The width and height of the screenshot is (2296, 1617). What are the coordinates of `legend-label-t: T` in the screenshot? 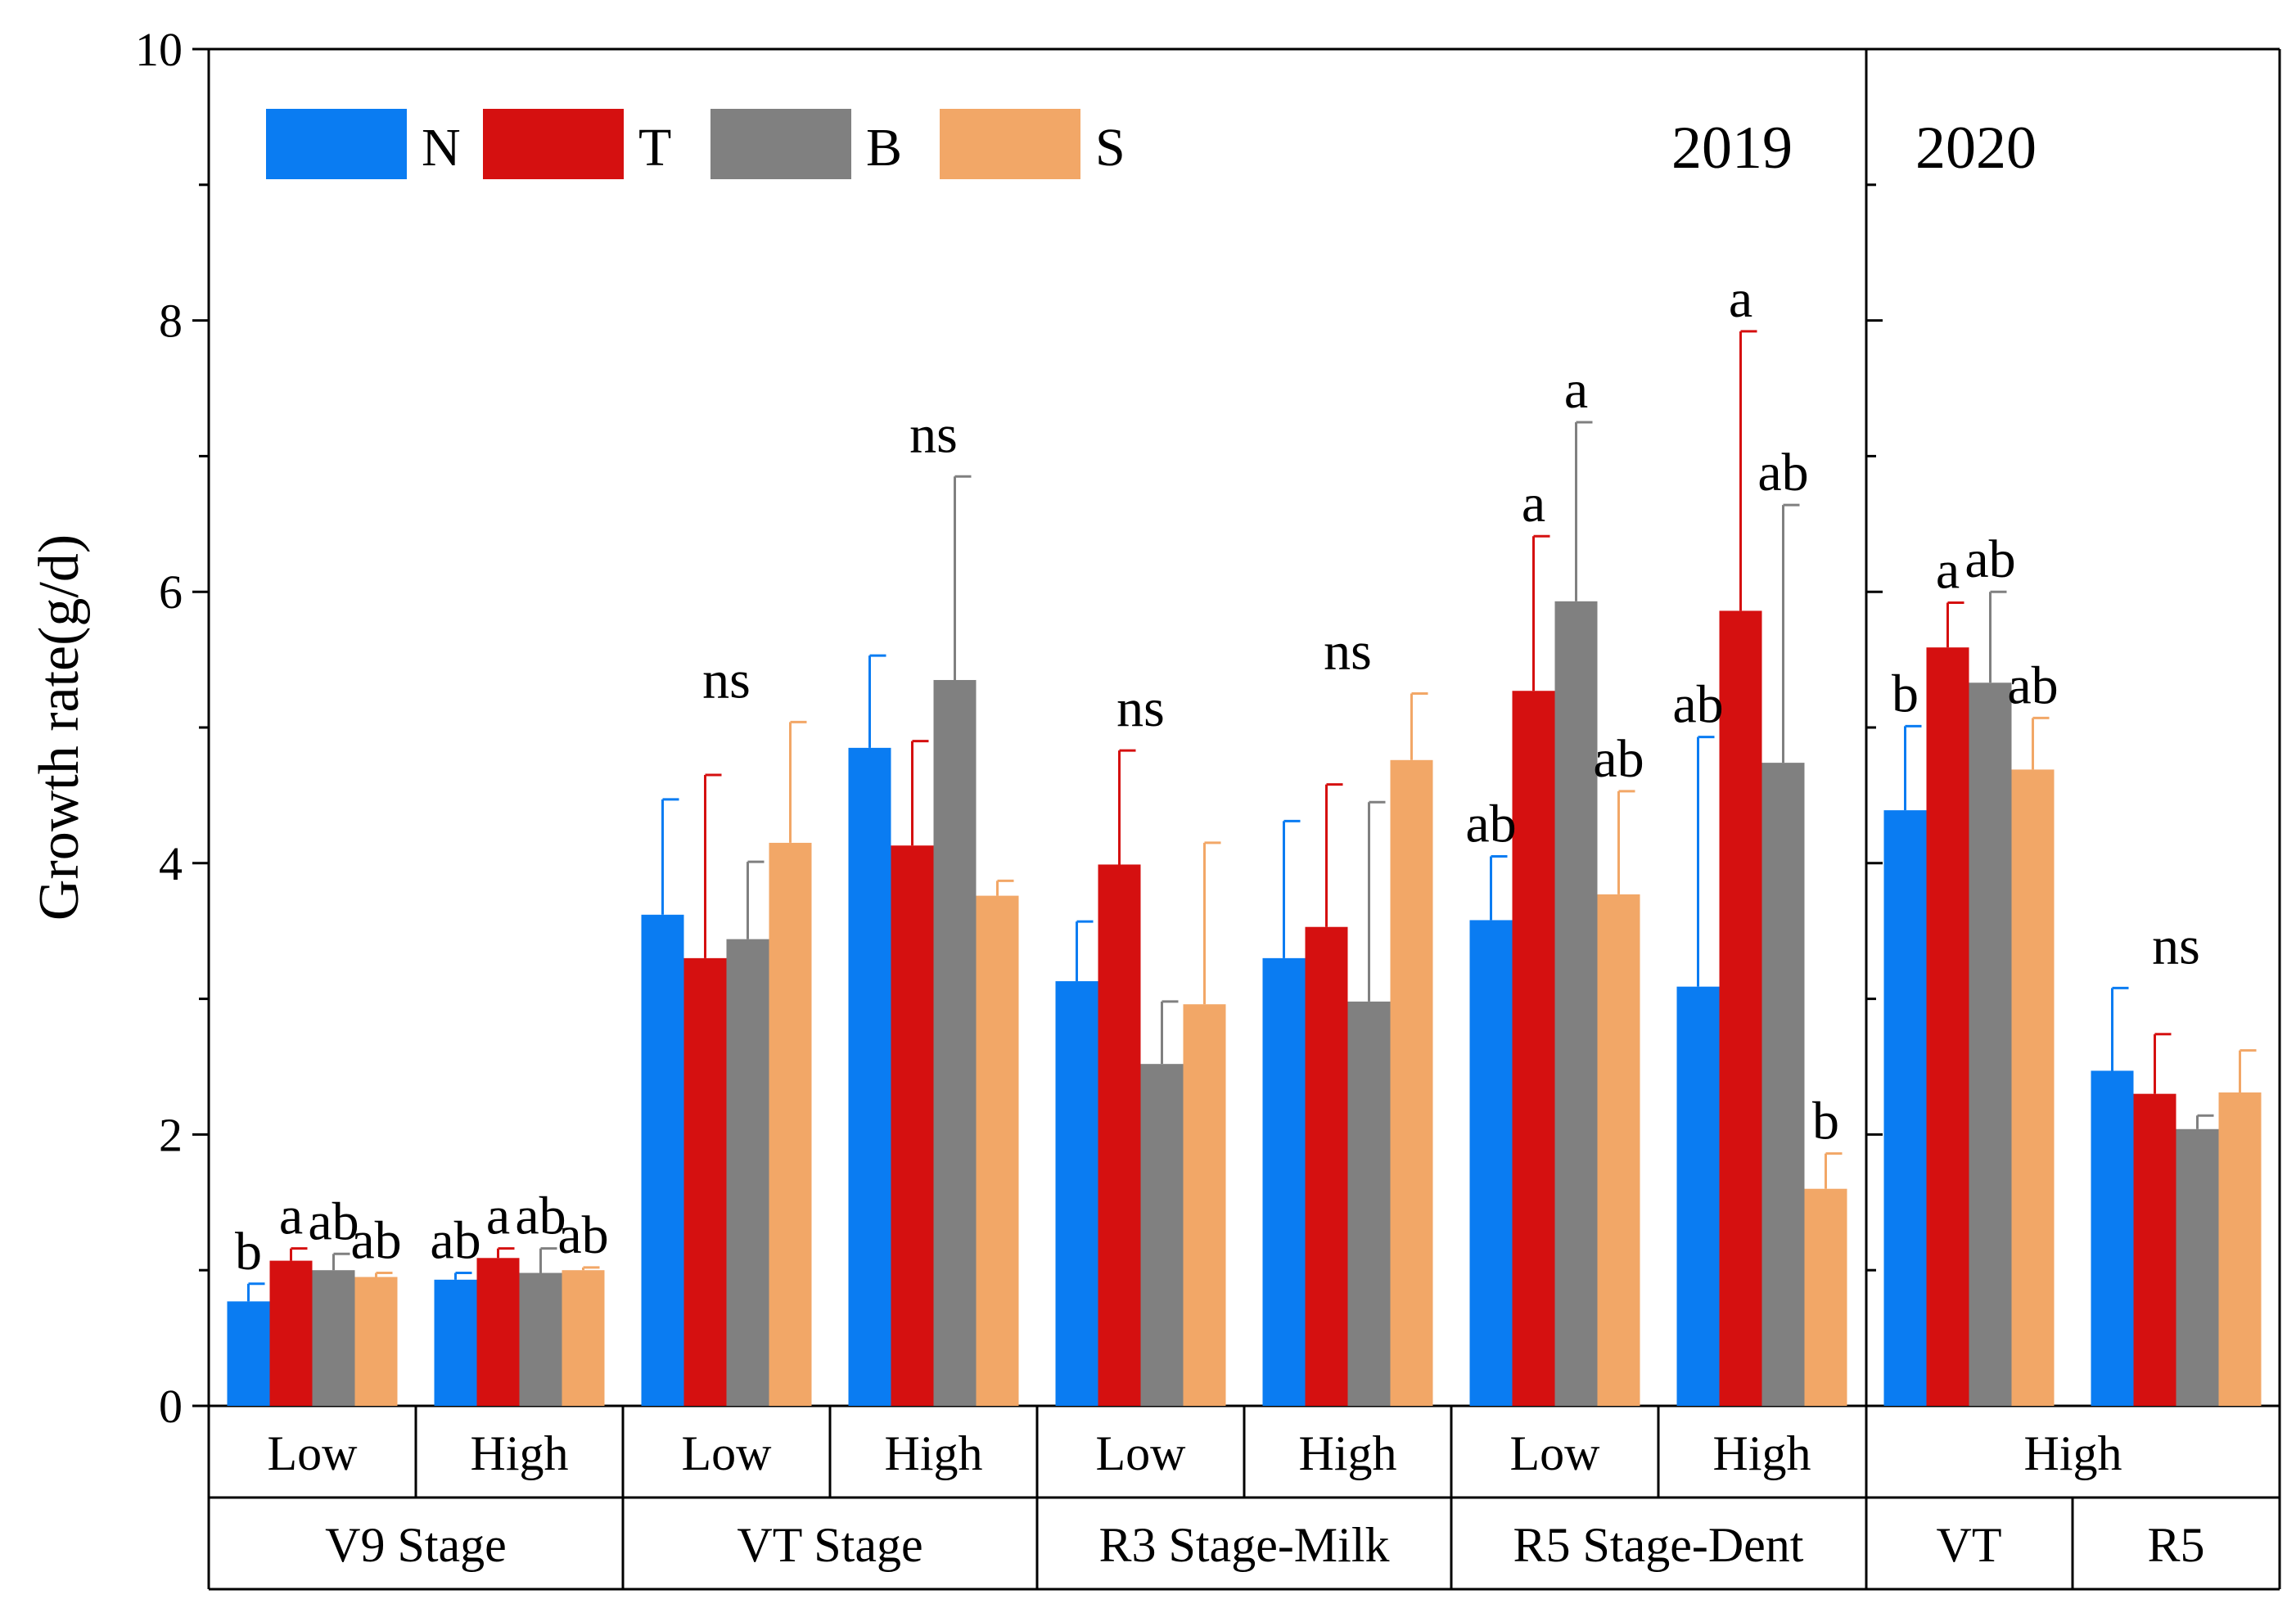 It's located at (654, 148).